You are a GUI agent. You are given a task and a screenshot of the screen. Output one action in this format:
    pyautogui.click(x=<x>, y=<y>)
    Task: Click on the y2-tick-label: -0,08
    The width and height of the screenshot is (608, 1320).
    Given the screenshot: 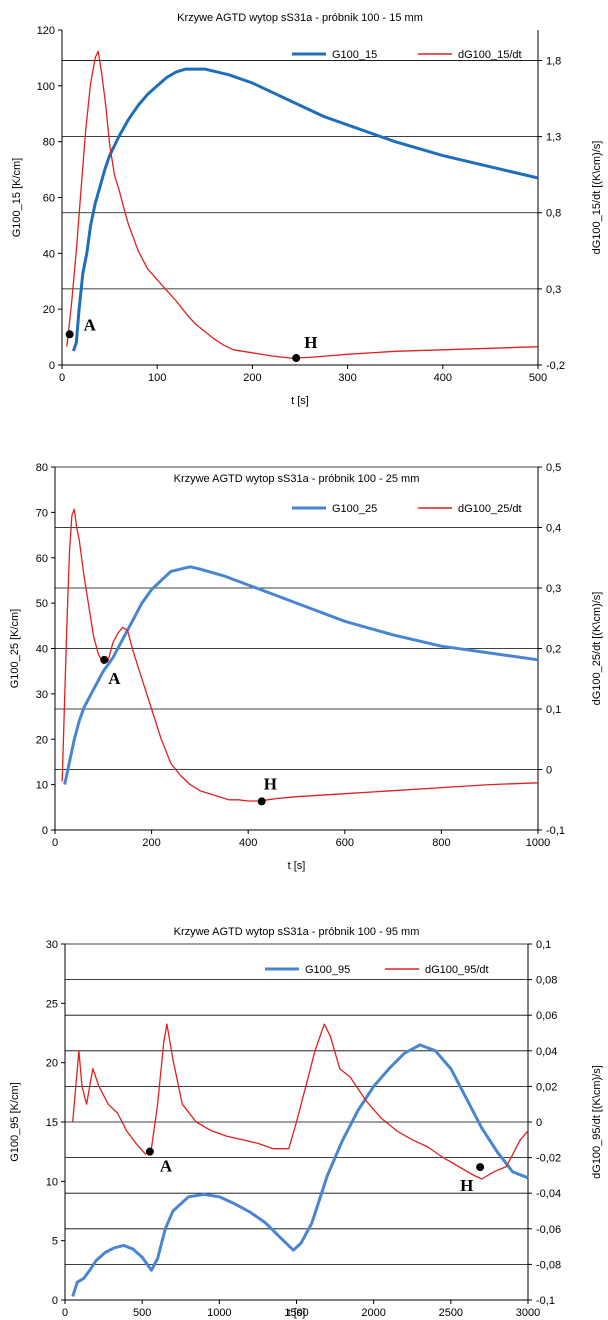 What is the action you would take?
    pyautogui.click(x=548, y=1265)
    